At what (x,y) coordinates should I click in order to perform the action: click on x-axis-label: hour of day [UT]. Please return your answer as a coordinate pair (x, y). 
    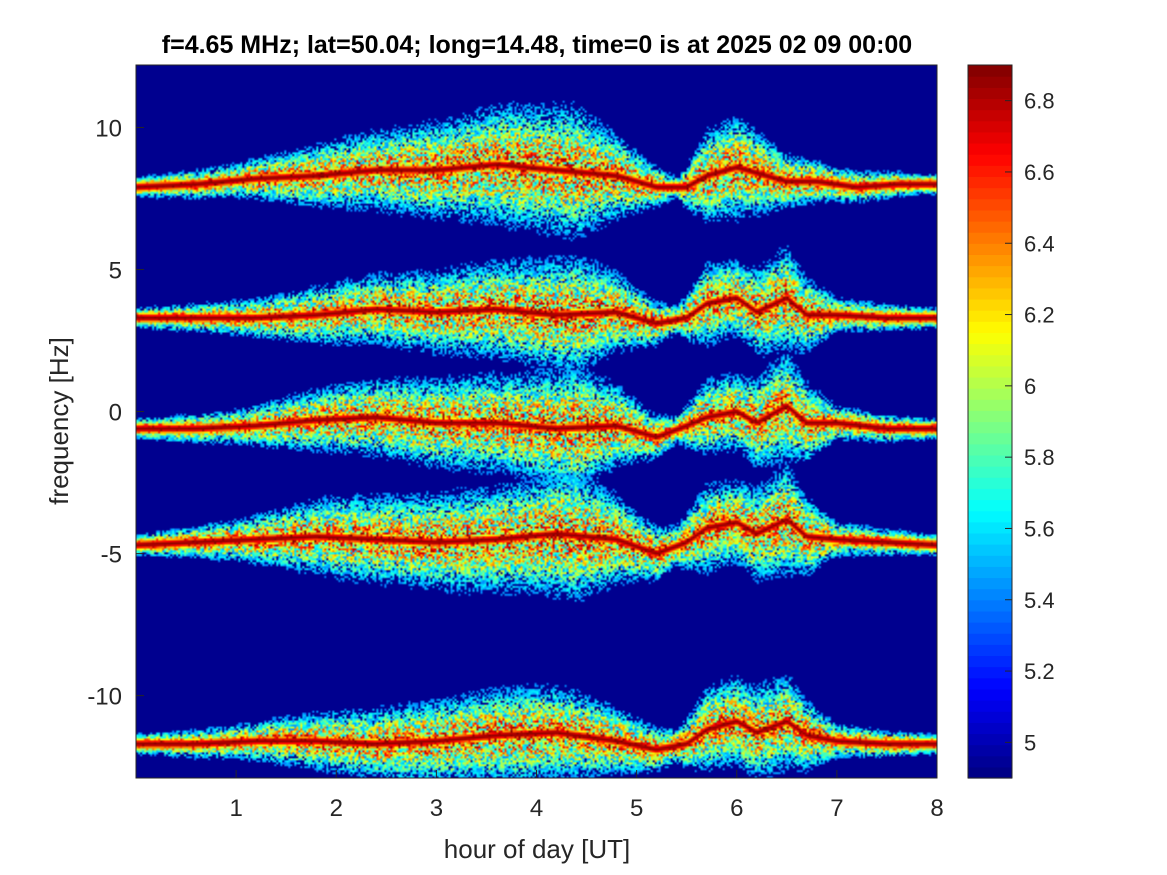
    Looking at the image, I should click on (537, 849).